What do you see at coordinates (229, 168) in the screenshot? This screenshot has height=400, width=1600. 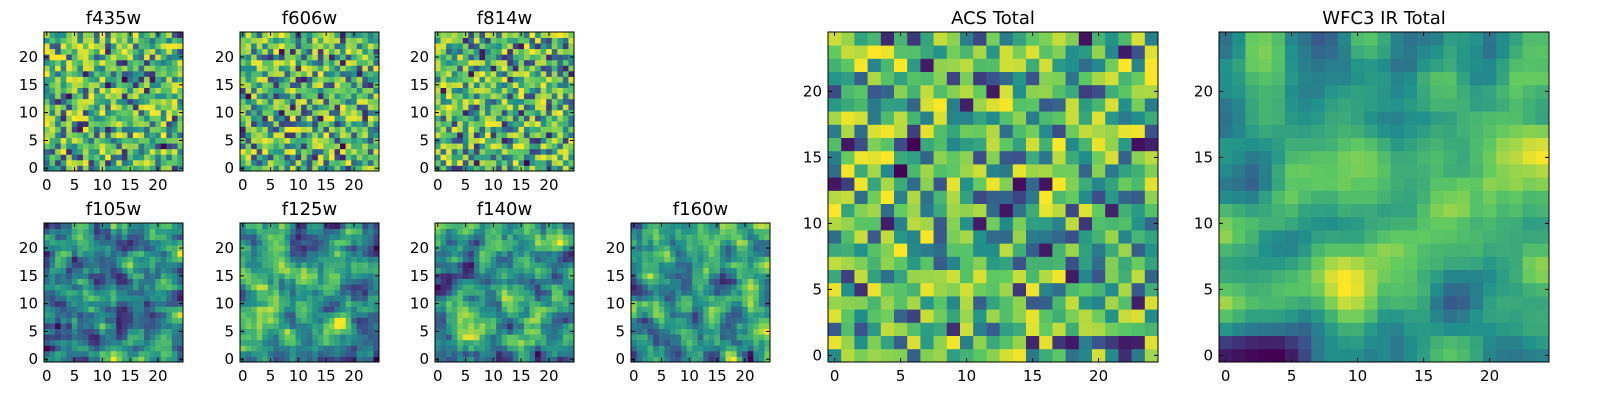 I see `y-tick-label: 0` at bounding box center [229, 168].